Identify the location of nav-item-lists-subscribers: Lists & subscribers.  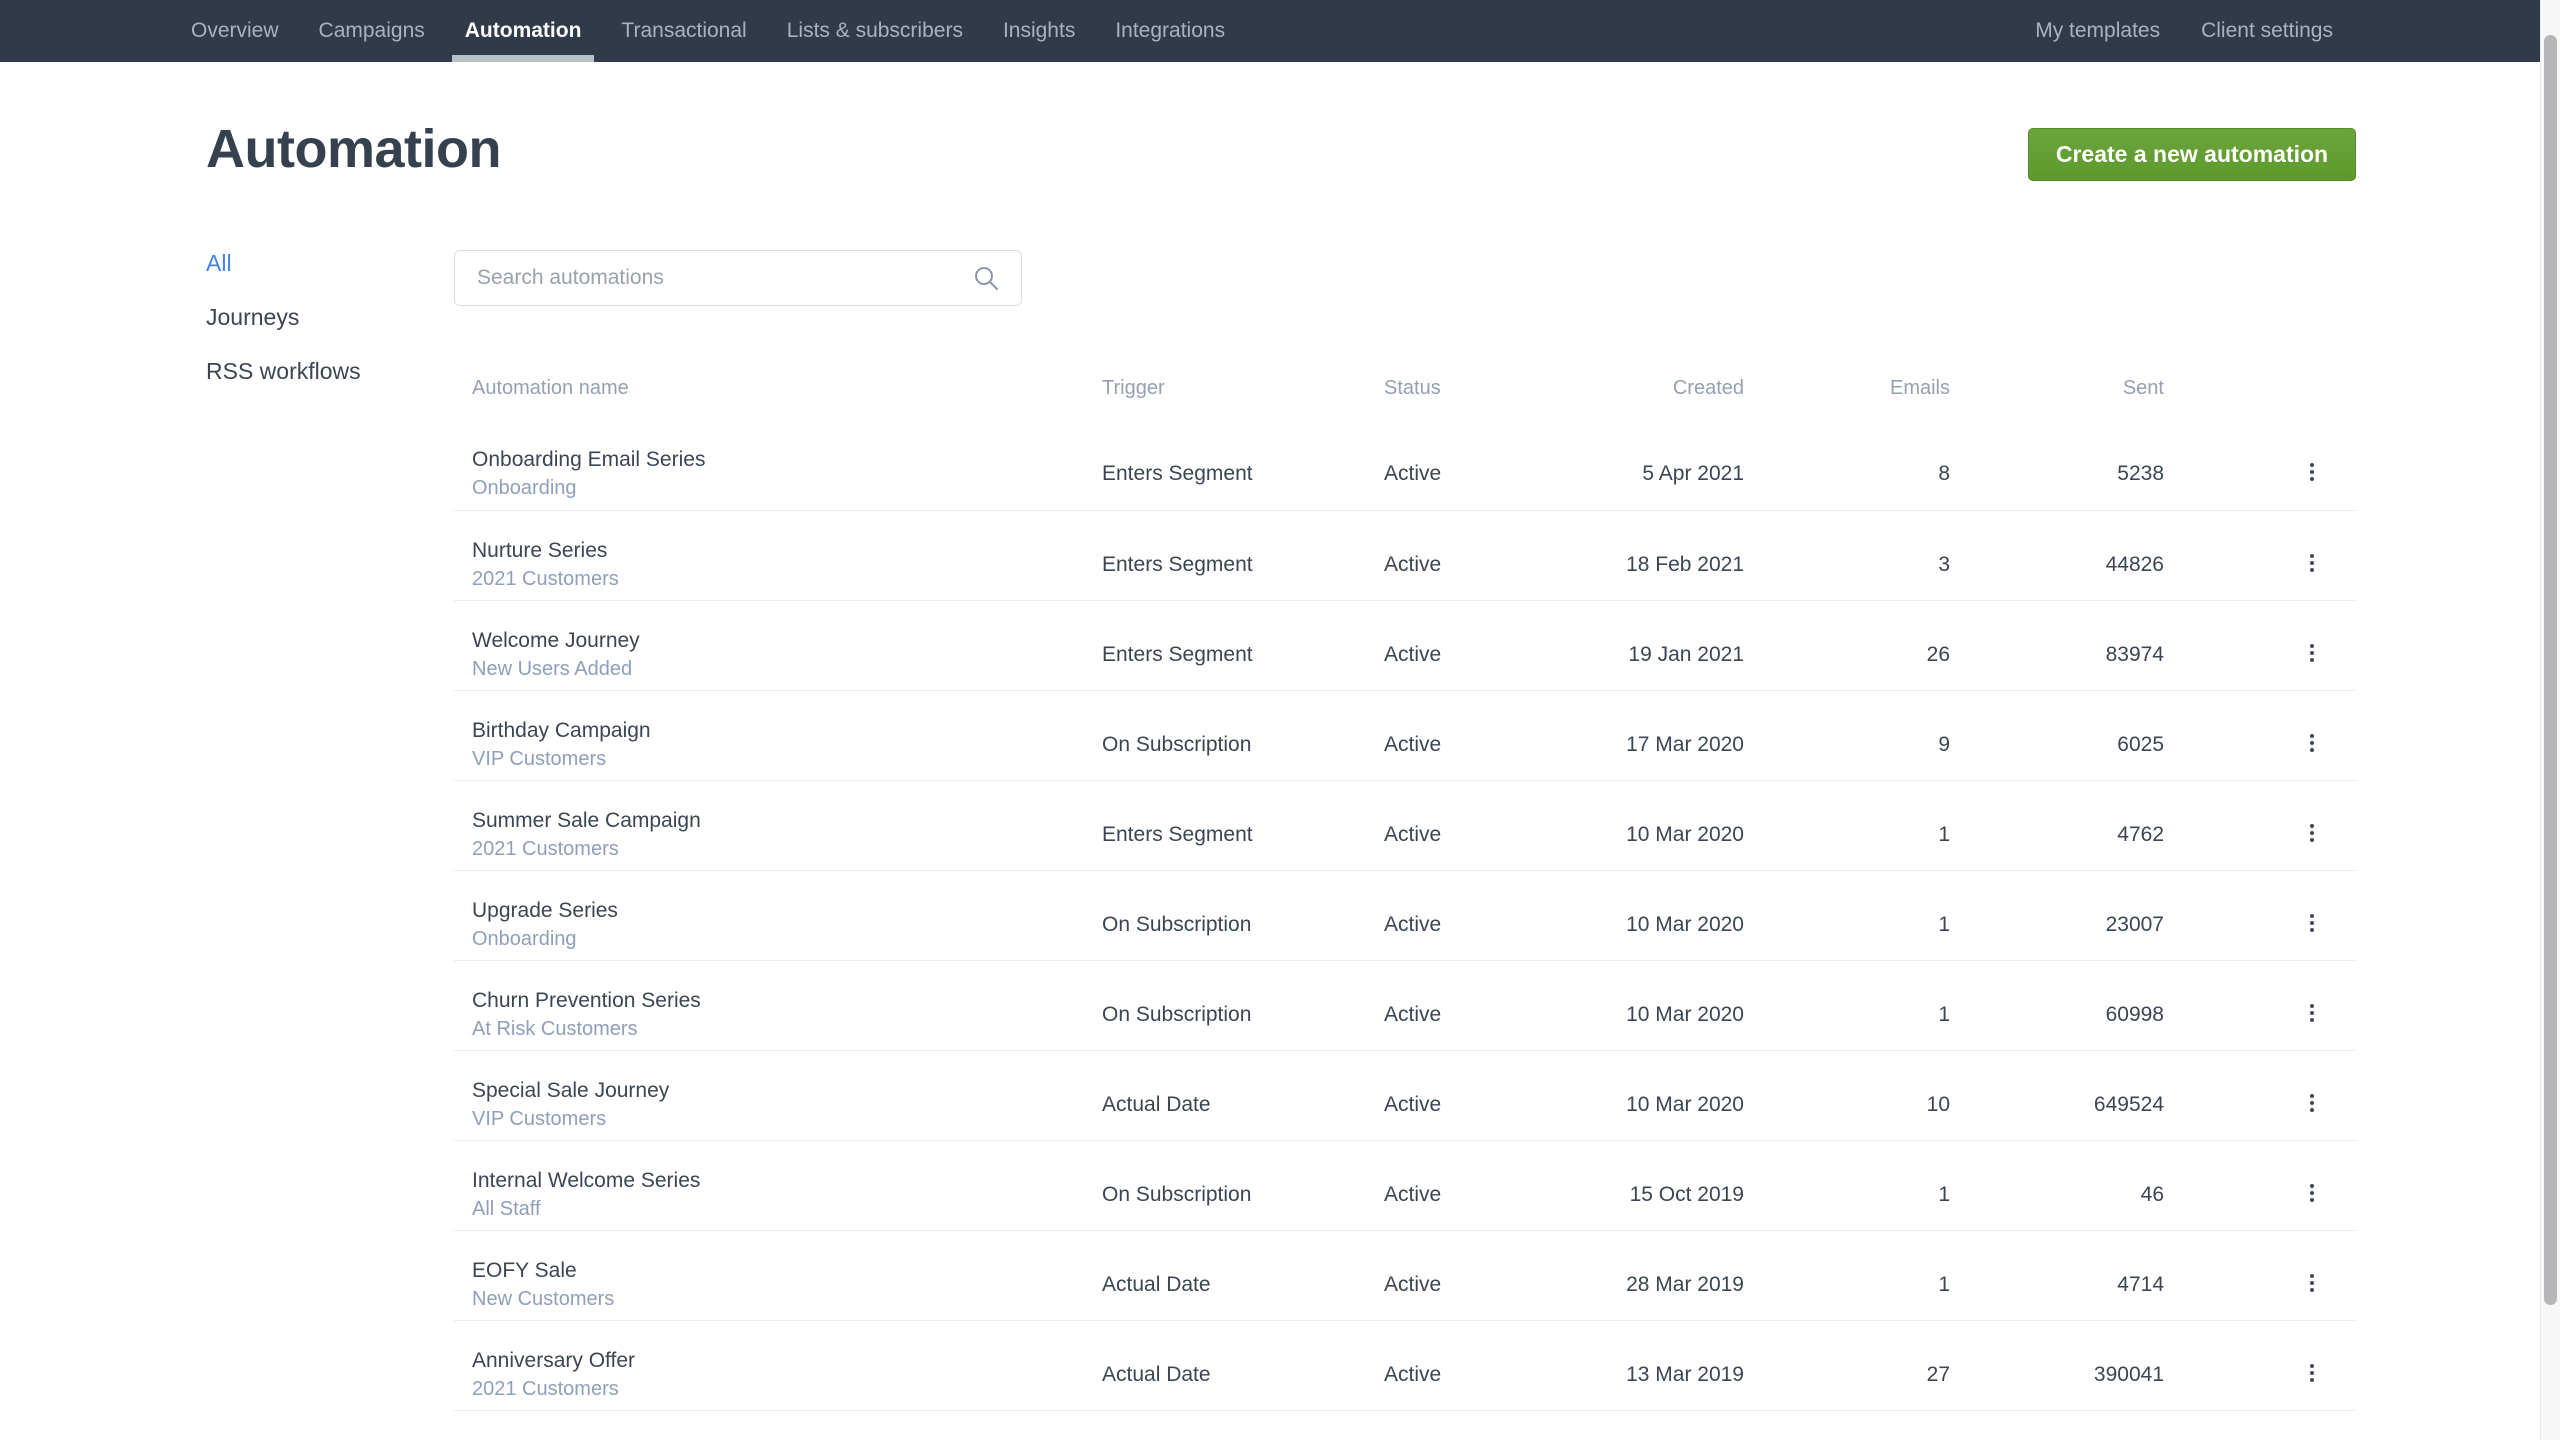
(875, 31).